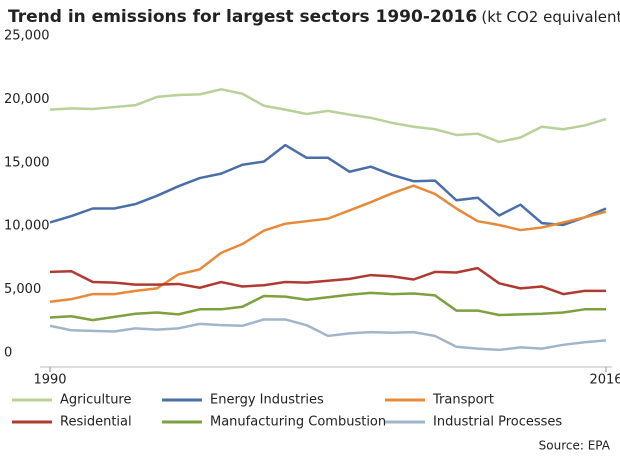 The image size is (620, 462). I want to click on chart-subtitle: (kt CO2 equivalent), so click(550, 17).